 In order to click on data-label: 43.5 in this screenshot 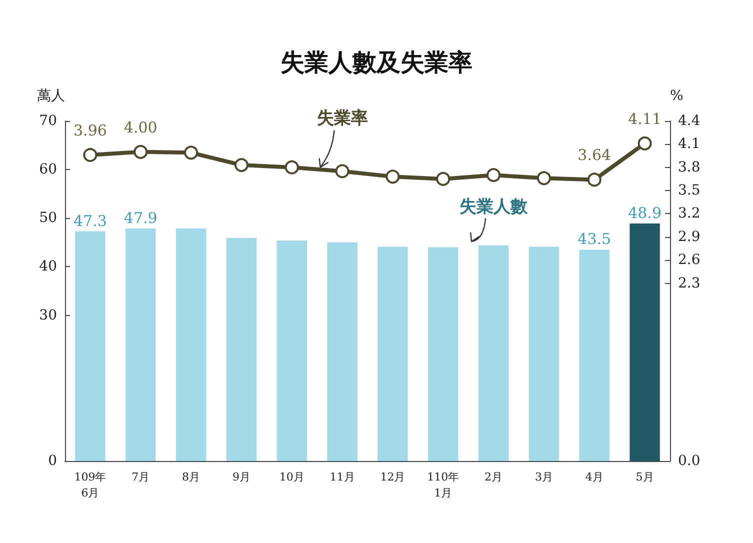, I will do `click(595, 239)`.